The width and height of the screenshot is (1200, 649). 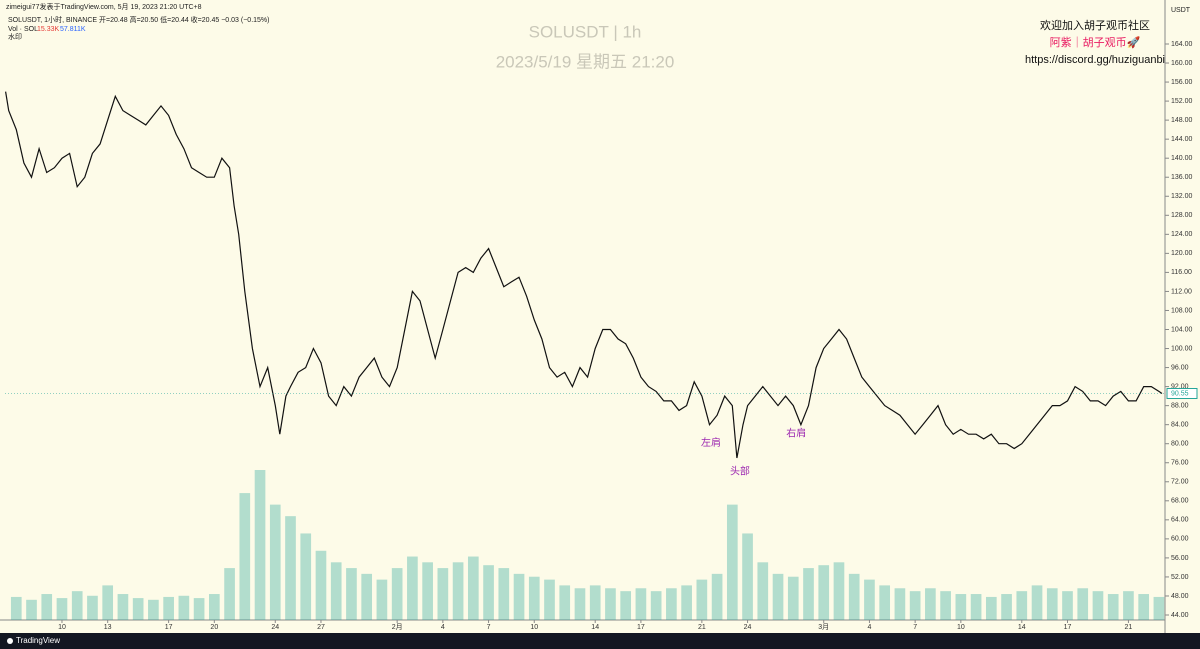 What do you see at coordinates (585, 61) in the screenshot?
I see `watermark-datetime: 2023/5/19 星期五 21:20` at bounding box center [585, 61].